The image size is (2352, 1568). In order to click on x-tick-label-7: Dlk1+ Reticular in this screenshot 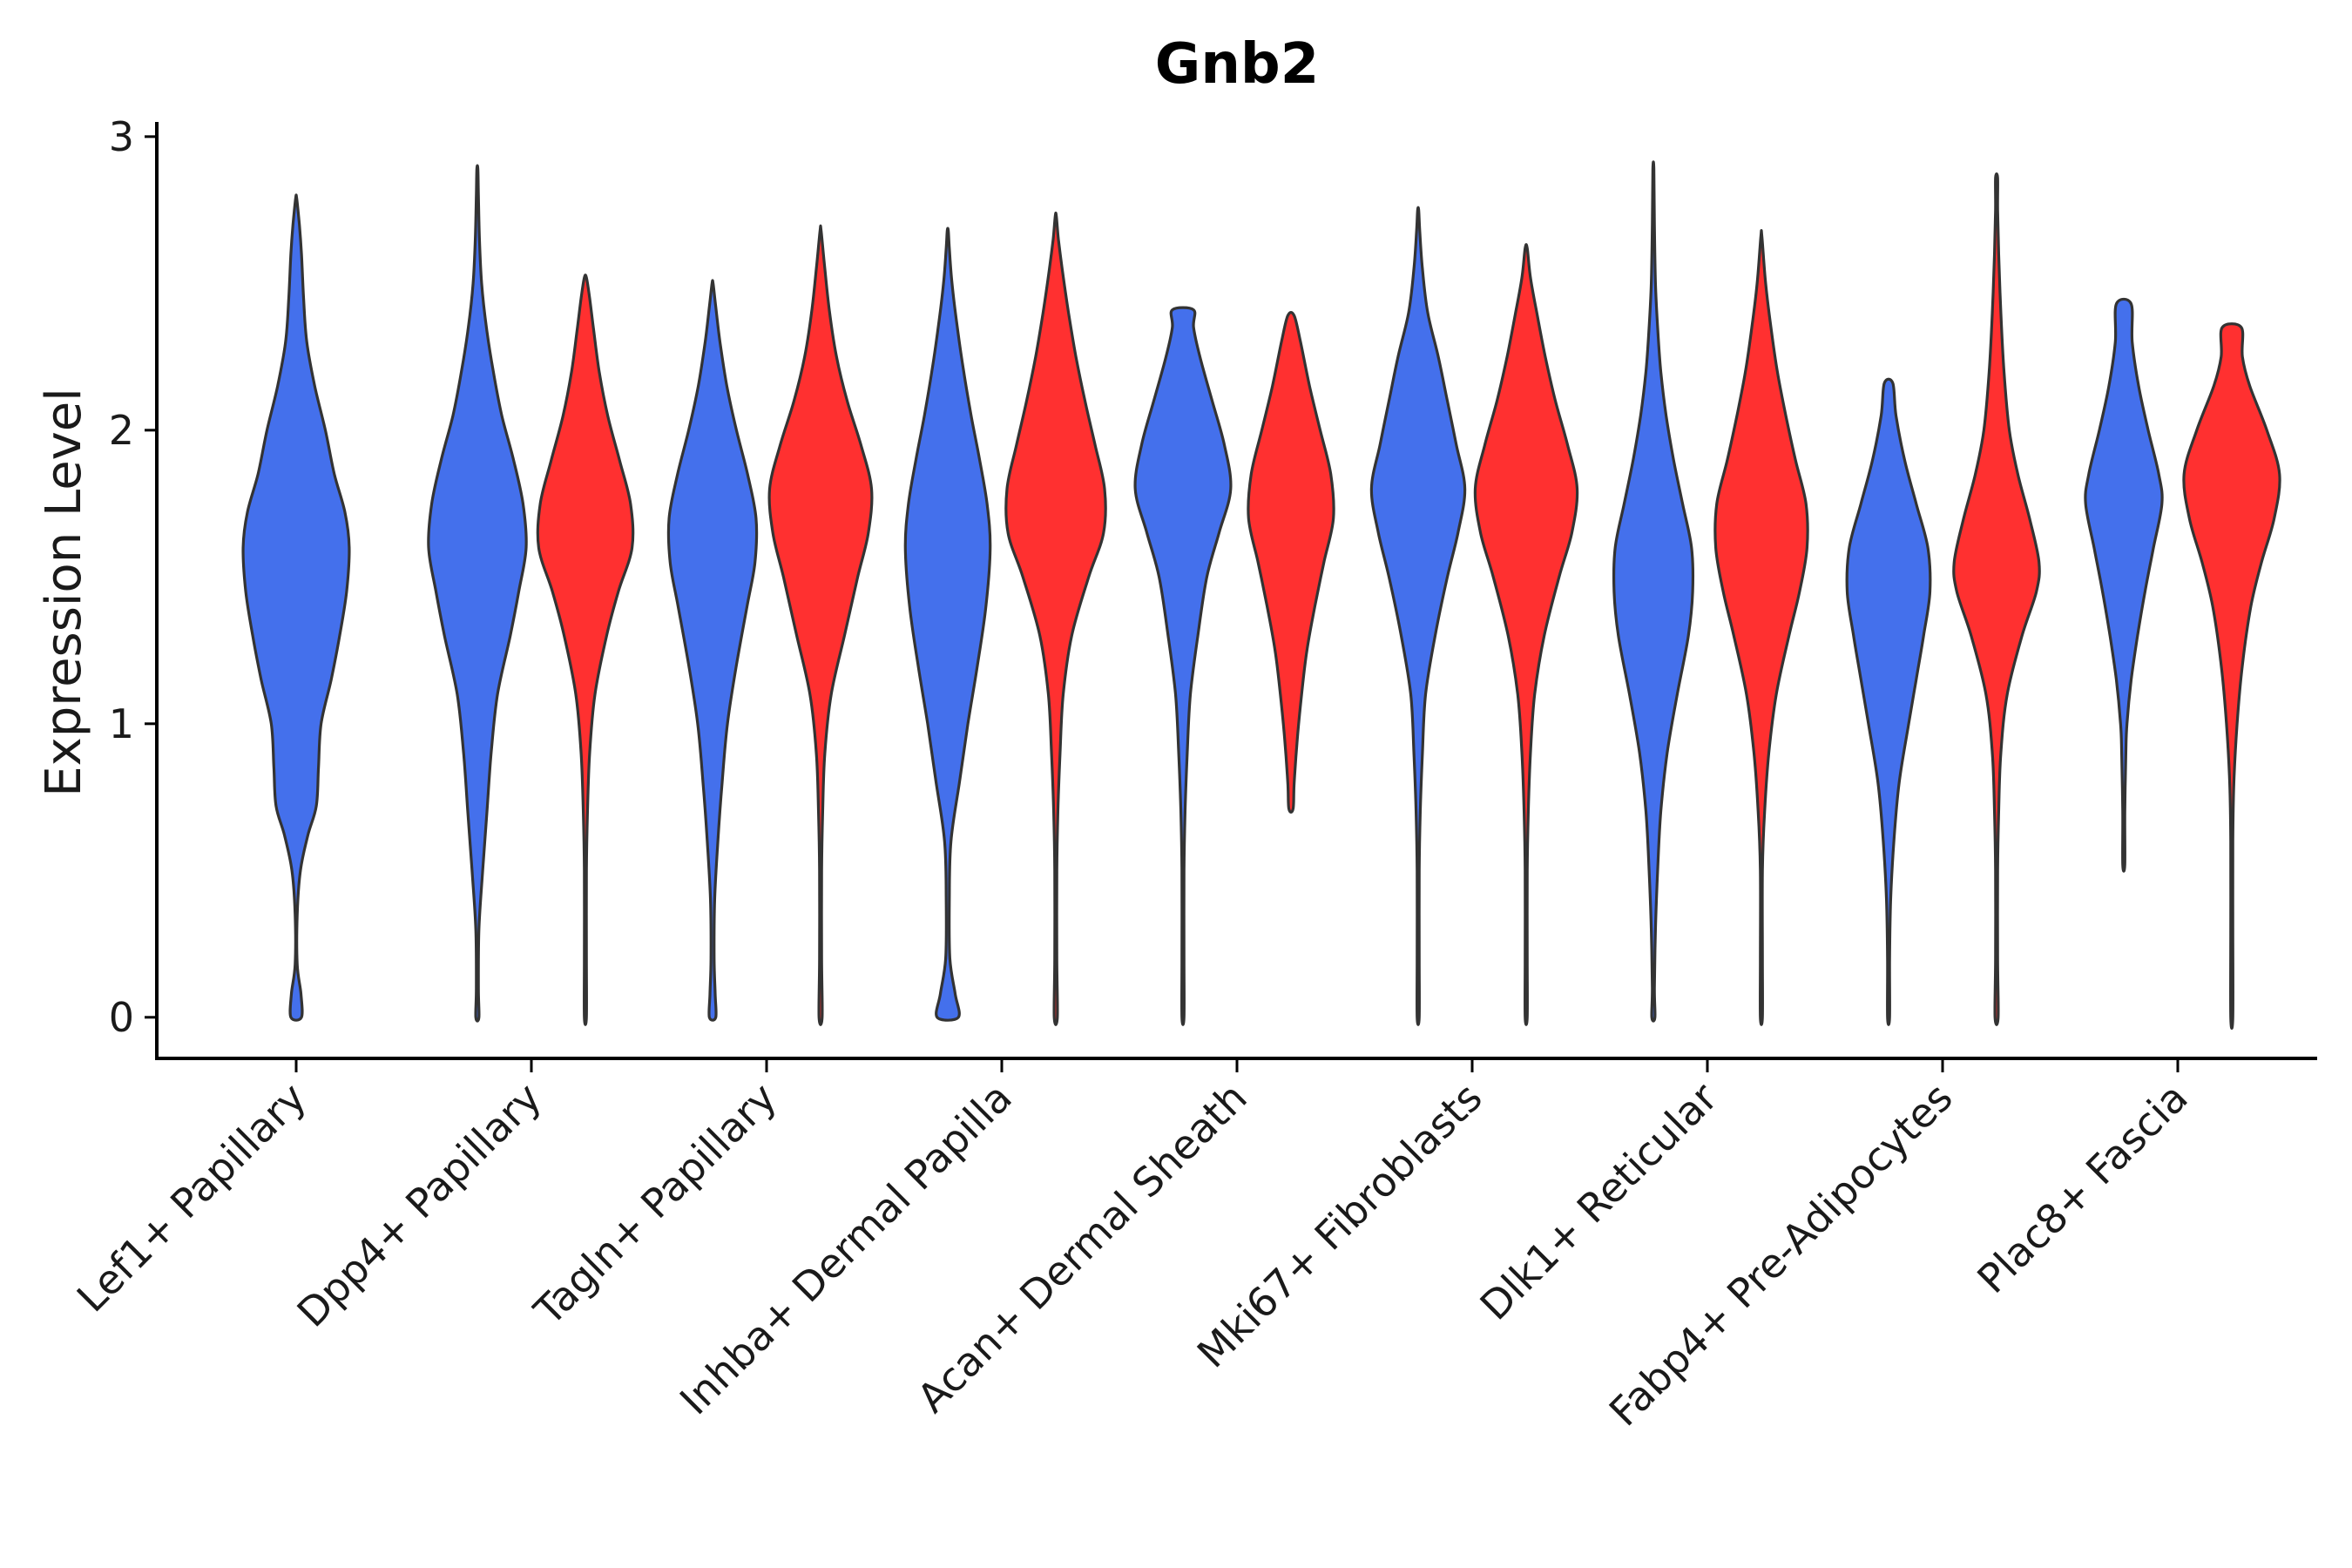, I will do `click(1599, 1201)`.